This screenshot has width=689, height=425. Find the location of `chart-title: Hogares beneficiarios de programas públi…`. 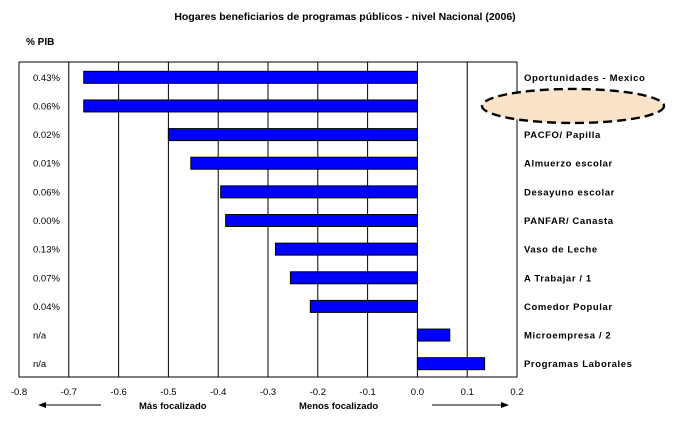

chart-title: Hogares beneficiarios de programas públi… is located at coordinates (344, 17).